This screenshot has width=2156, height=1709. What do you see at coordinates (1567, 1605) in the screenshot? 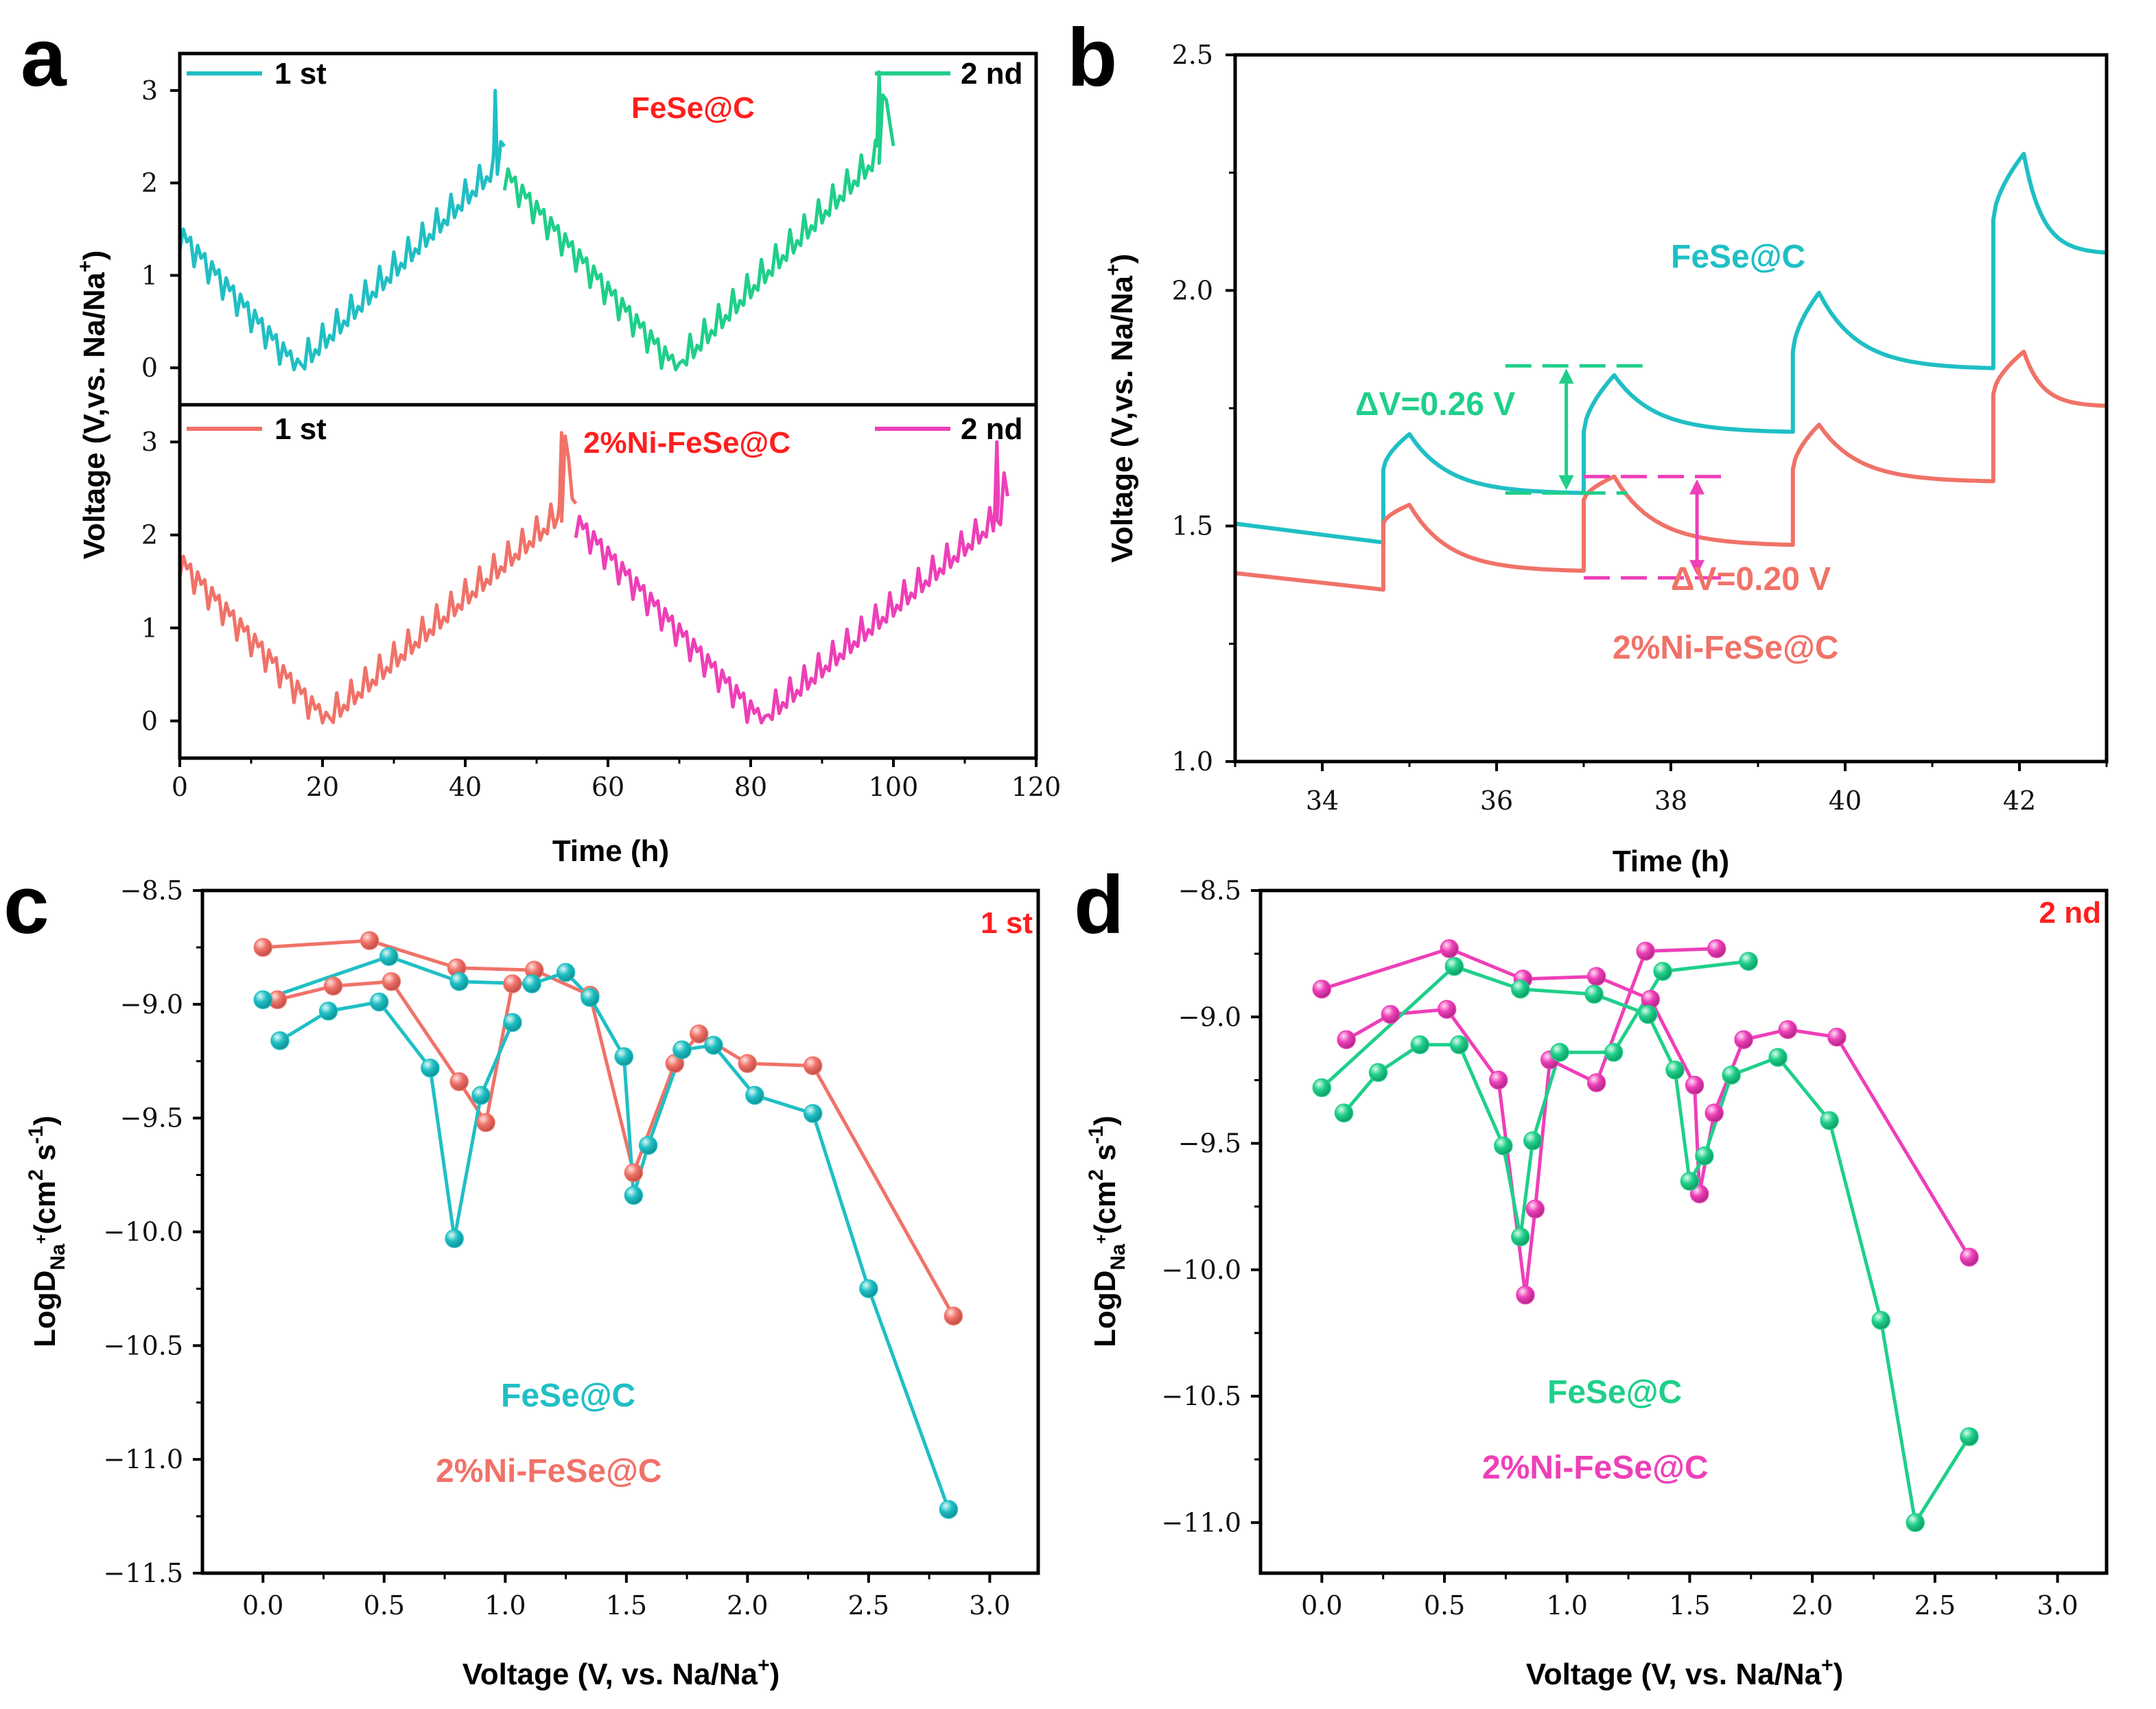
I see `d-xtick-label: 1.0` at bounding box center [1567, 1605].